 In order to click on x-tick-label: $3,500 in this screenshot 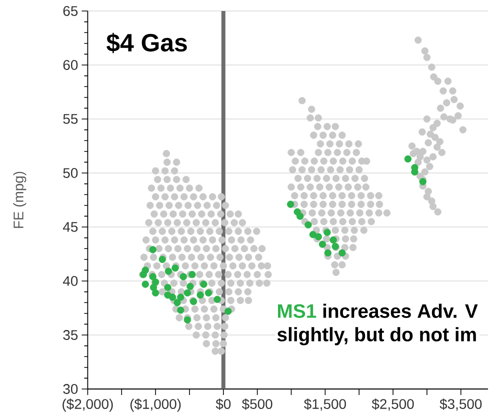, I will do `click(461, 404)`.